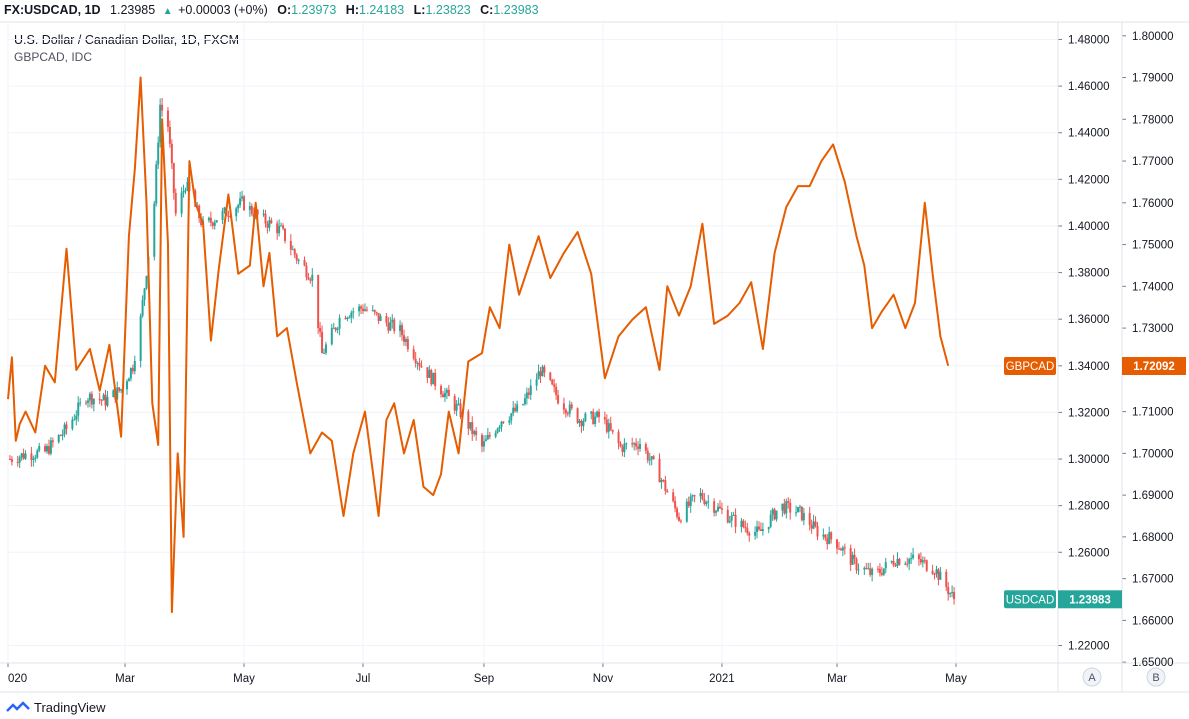 This screenshot has width=1189, height=719. What do you see at coordinates (53, 57) in the screenshot?
I see `chart-subtitle: GBPCAD, IDC` at bounding box center [53, 57].